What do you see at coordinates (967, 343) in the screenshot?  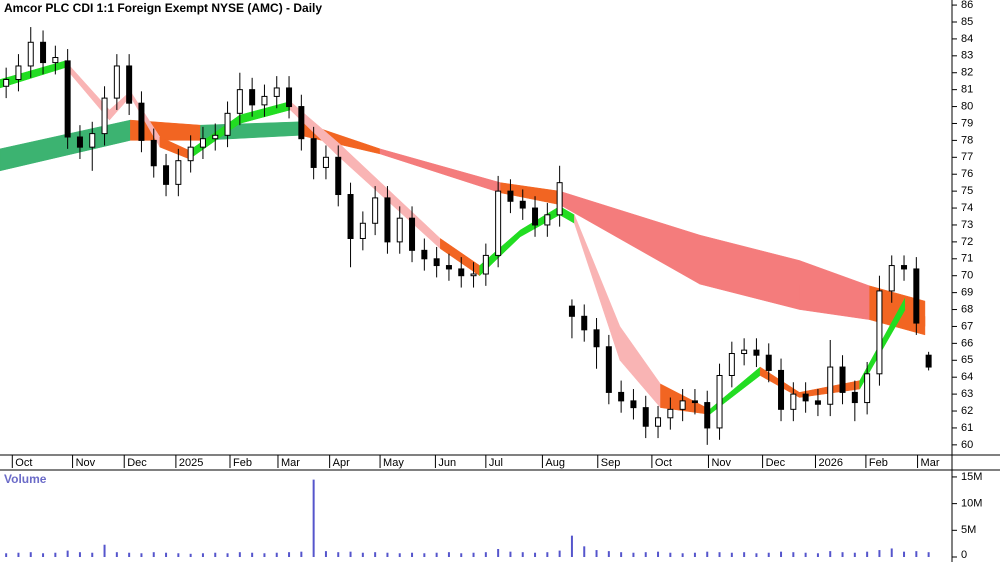 I see `y-tick-label: 66` at bounding box center [967, 343].